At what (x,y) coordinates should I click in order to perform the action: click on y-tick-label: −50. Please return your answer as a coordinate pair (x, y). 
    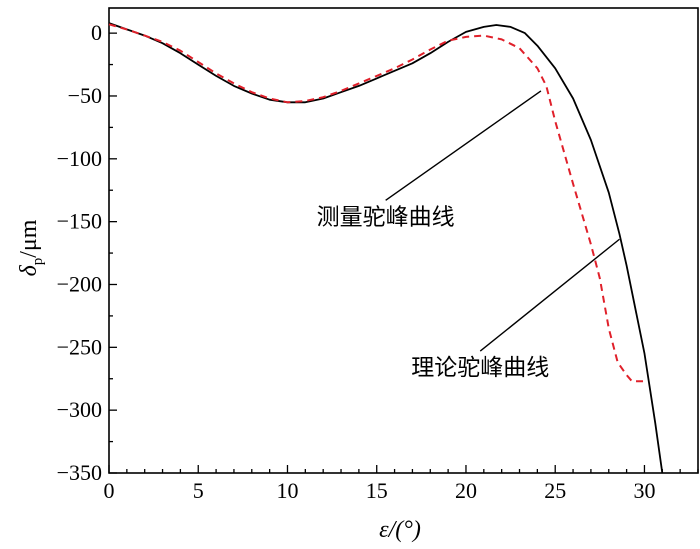
    Looking at the image, I should click on (85, 95).